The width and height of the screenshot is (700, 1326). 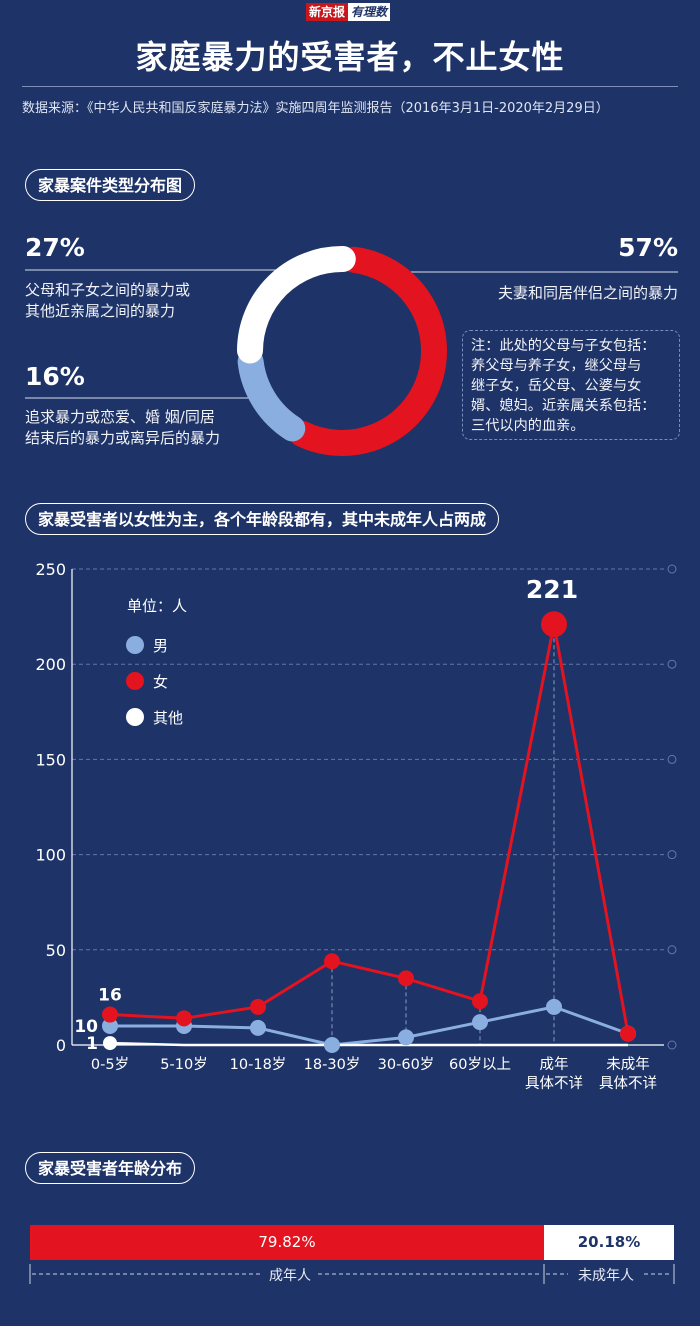 What do you see at coordinates (480, 1064) in the screenshot?
I see `x-tick-label: 60岁以上` at bounding box center [480, 1064].